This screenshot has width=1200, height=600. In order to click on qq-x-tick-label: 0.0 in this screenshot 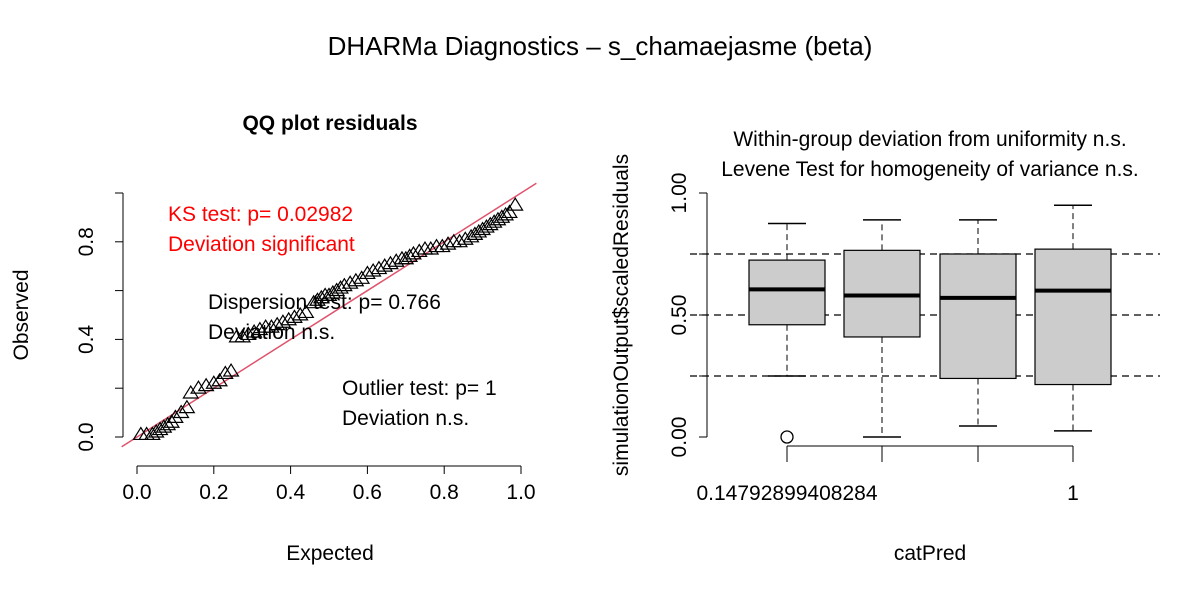, I will do `click(136, 492)`.